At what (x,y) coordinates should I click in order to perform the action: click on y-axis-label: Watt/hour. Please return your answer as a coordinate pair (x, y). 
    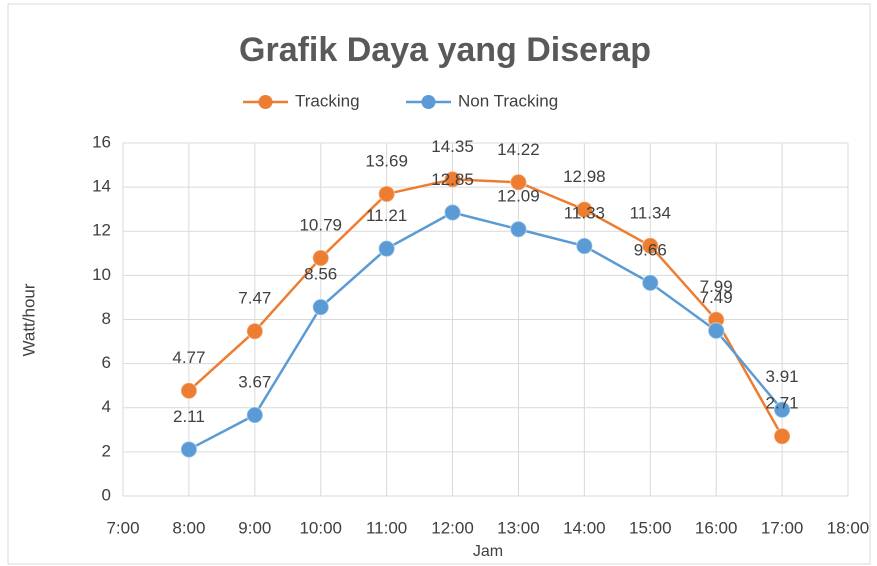
    Looking at the image, I should click on (28, 319).